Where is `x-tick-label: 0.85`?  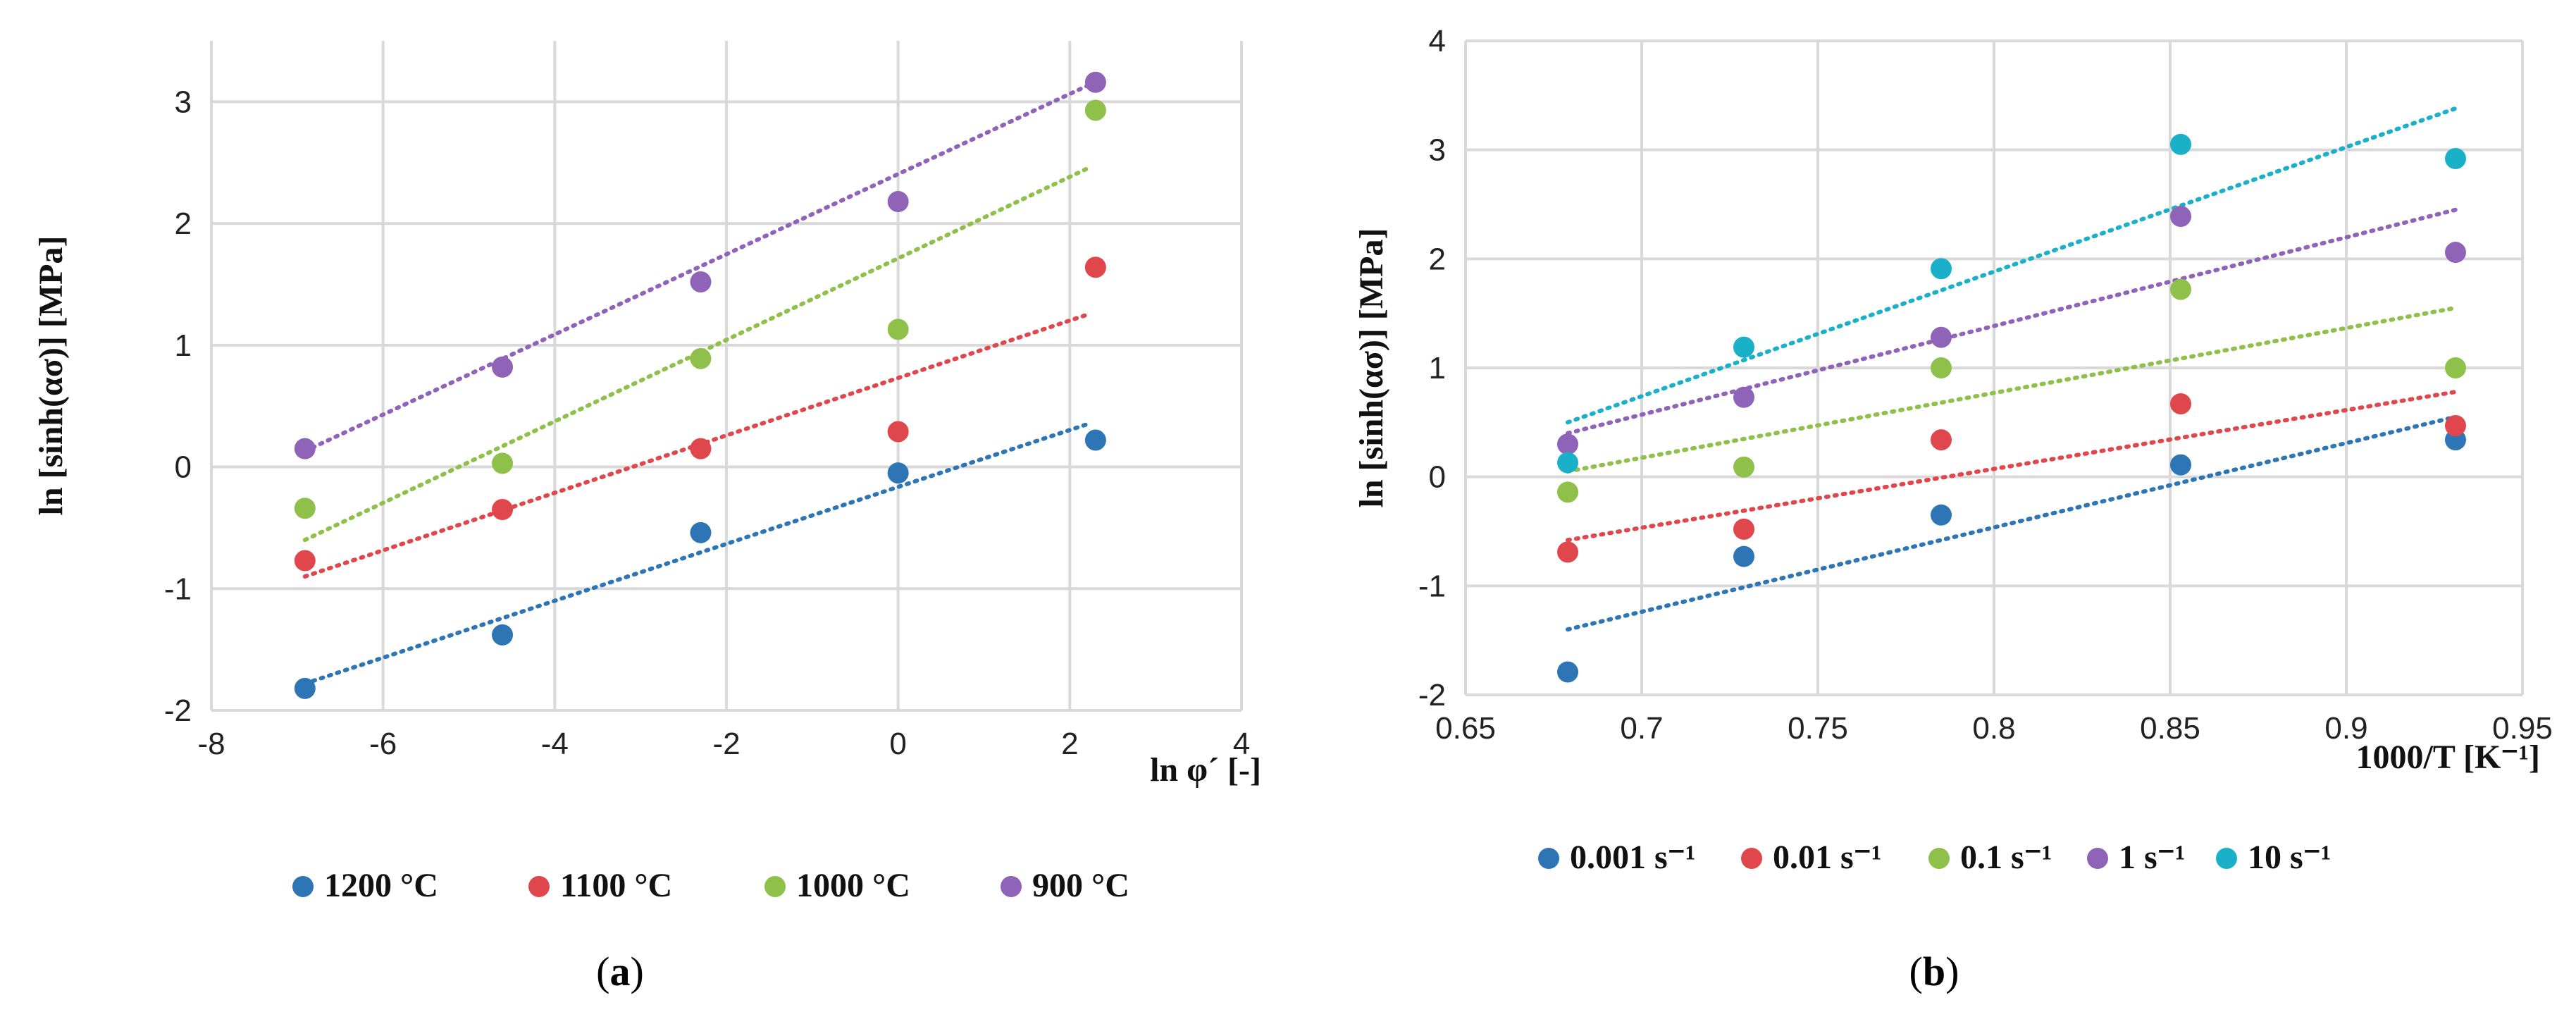 x-tick-label: 0.85 is located at coordinates (2170, 728).